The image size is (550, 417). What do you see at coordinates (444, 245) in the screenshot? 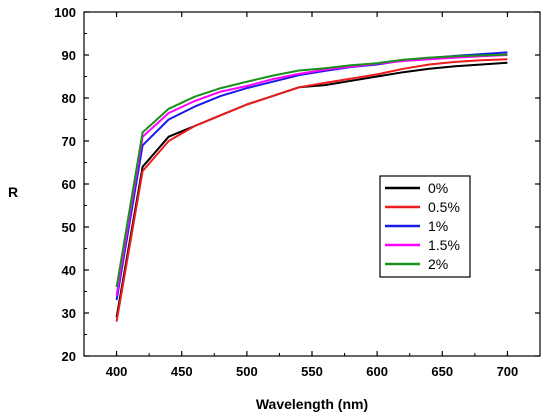
I see `legend-label-3: 1.5%` at bounding box center [444, 245].